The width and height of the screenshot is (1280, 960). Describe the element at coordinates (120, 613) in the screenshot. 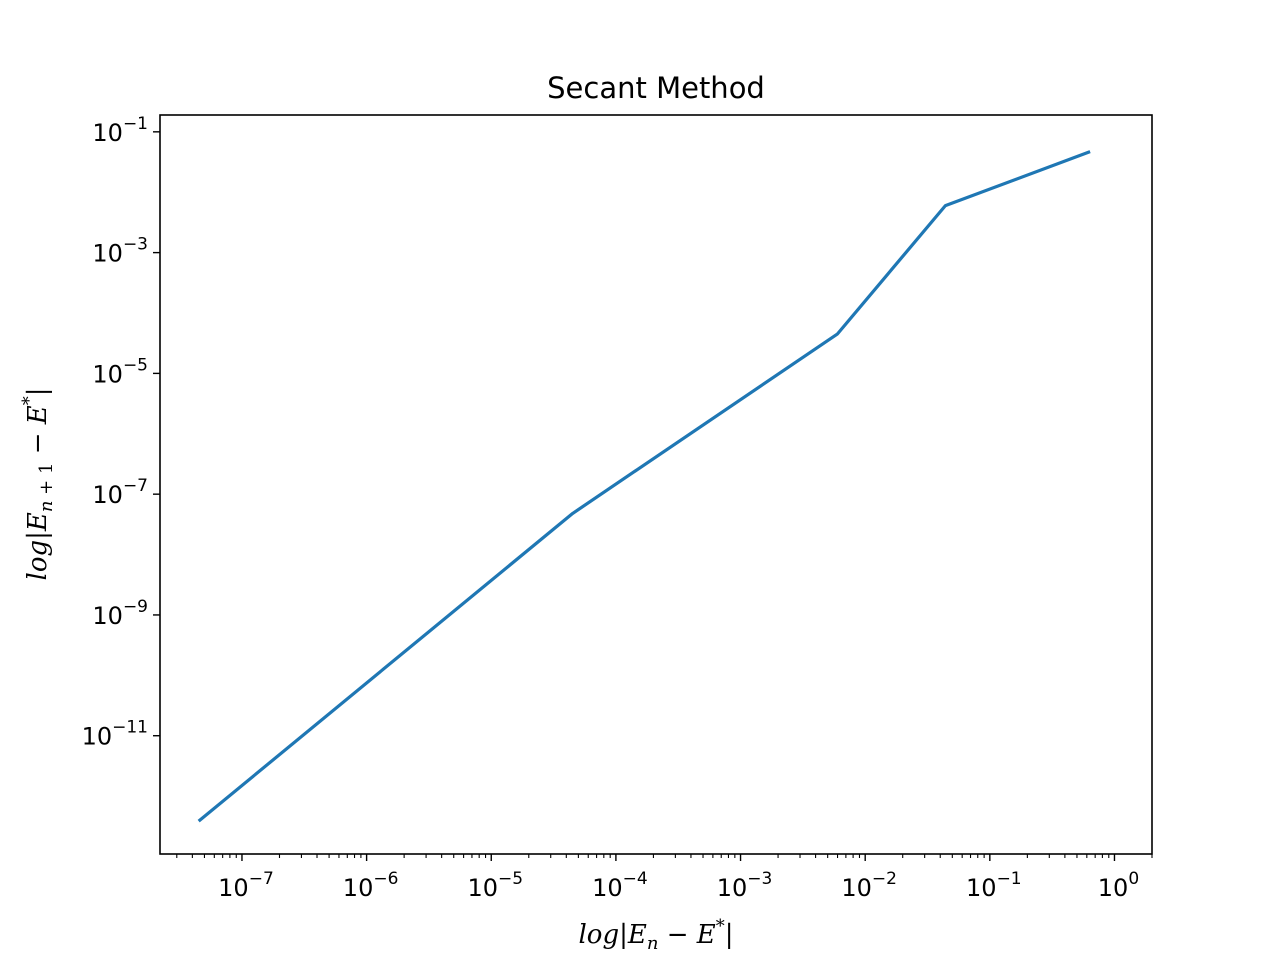

I see `y-tick-label: 10⁻⁹` at that location.